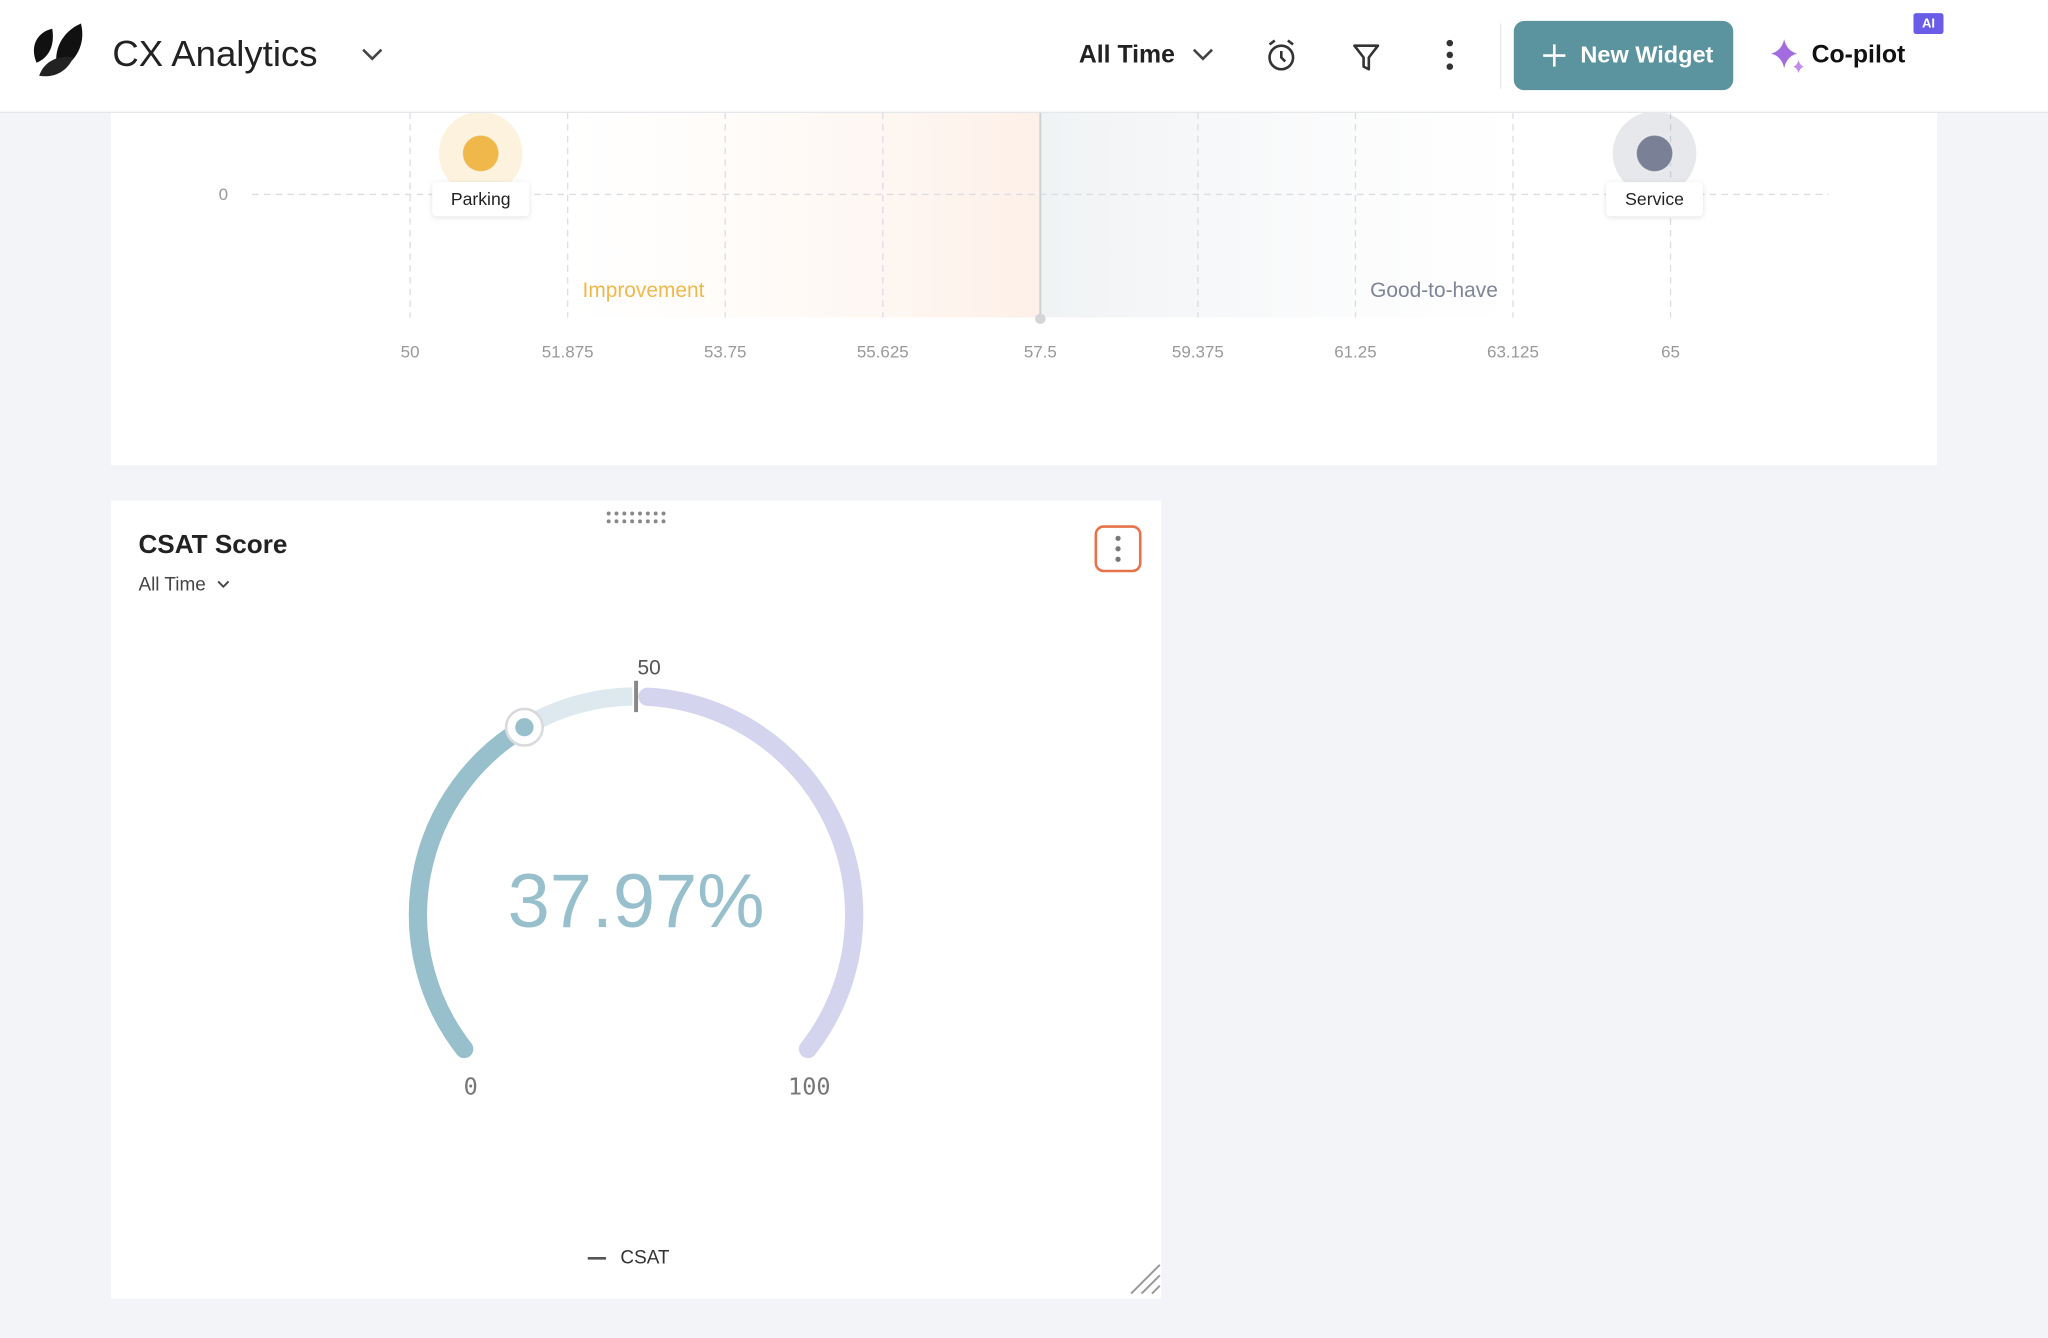 This screenshot has width=2048, height=1338. I want to click on time-chevron, so click(1203, 54).